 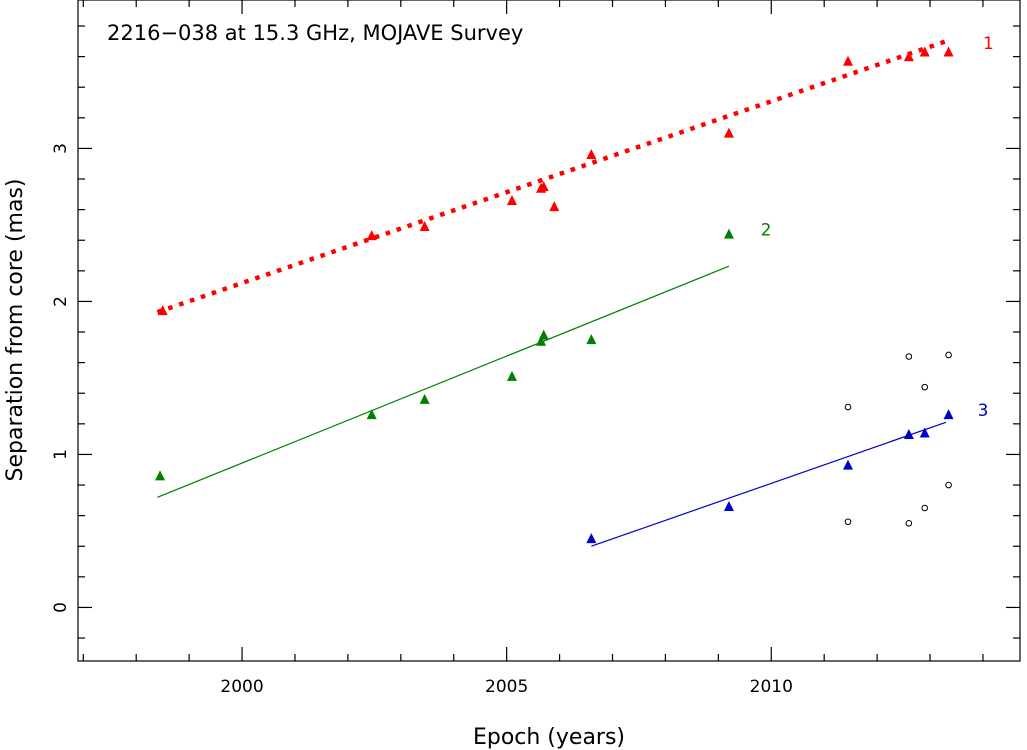 What do you see at coordinates (983, 411) in the screenshot?
I see `series-label-3: 3` at bounding box center [983, 411].